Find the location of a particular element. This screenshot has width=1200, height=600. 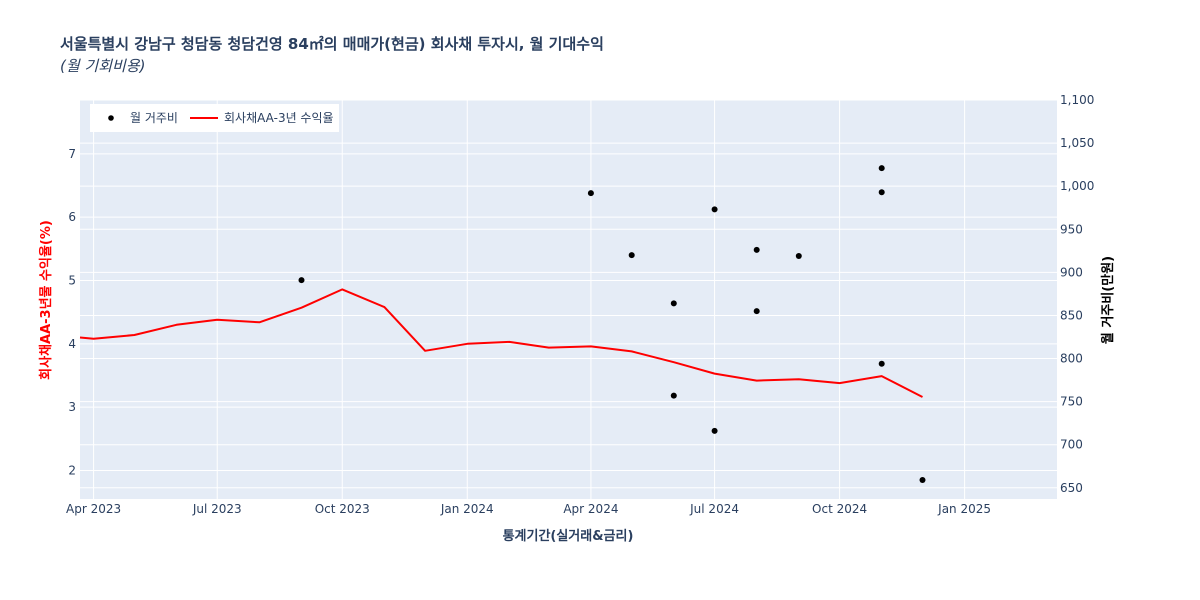

series-line-bond-yield is located at coordinates (501, 343).